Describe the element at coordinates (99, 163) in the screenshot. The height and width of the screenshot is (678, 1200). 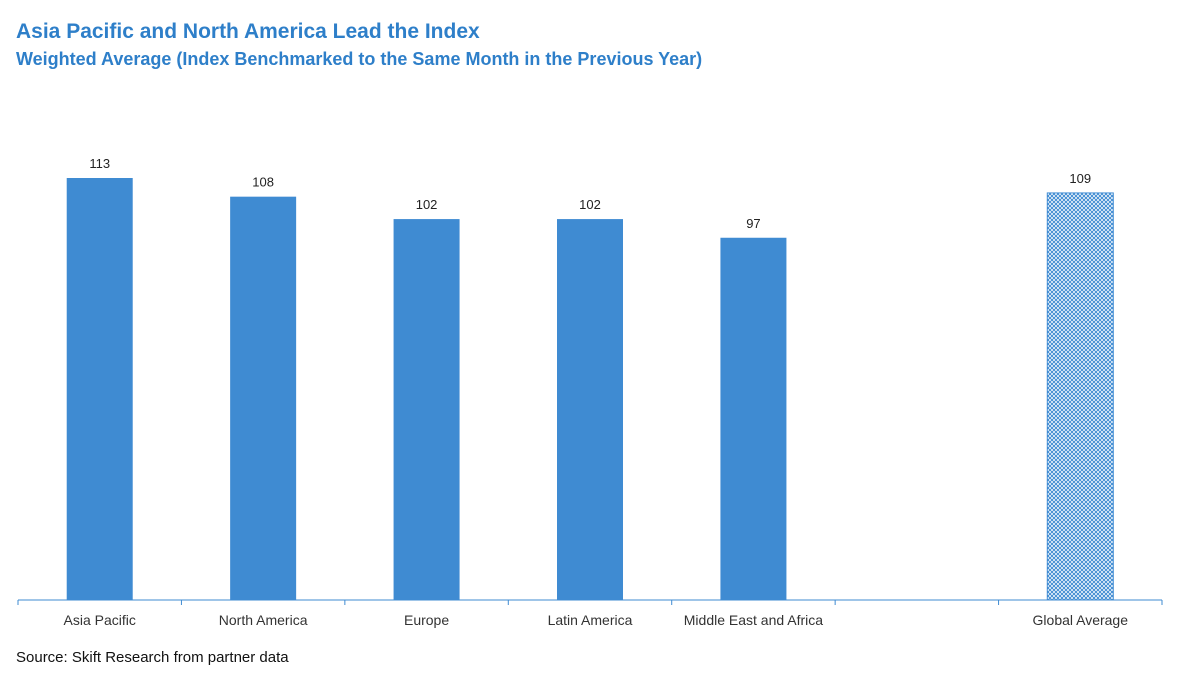
I see `data-label-asia-pacific: 113` at that location.